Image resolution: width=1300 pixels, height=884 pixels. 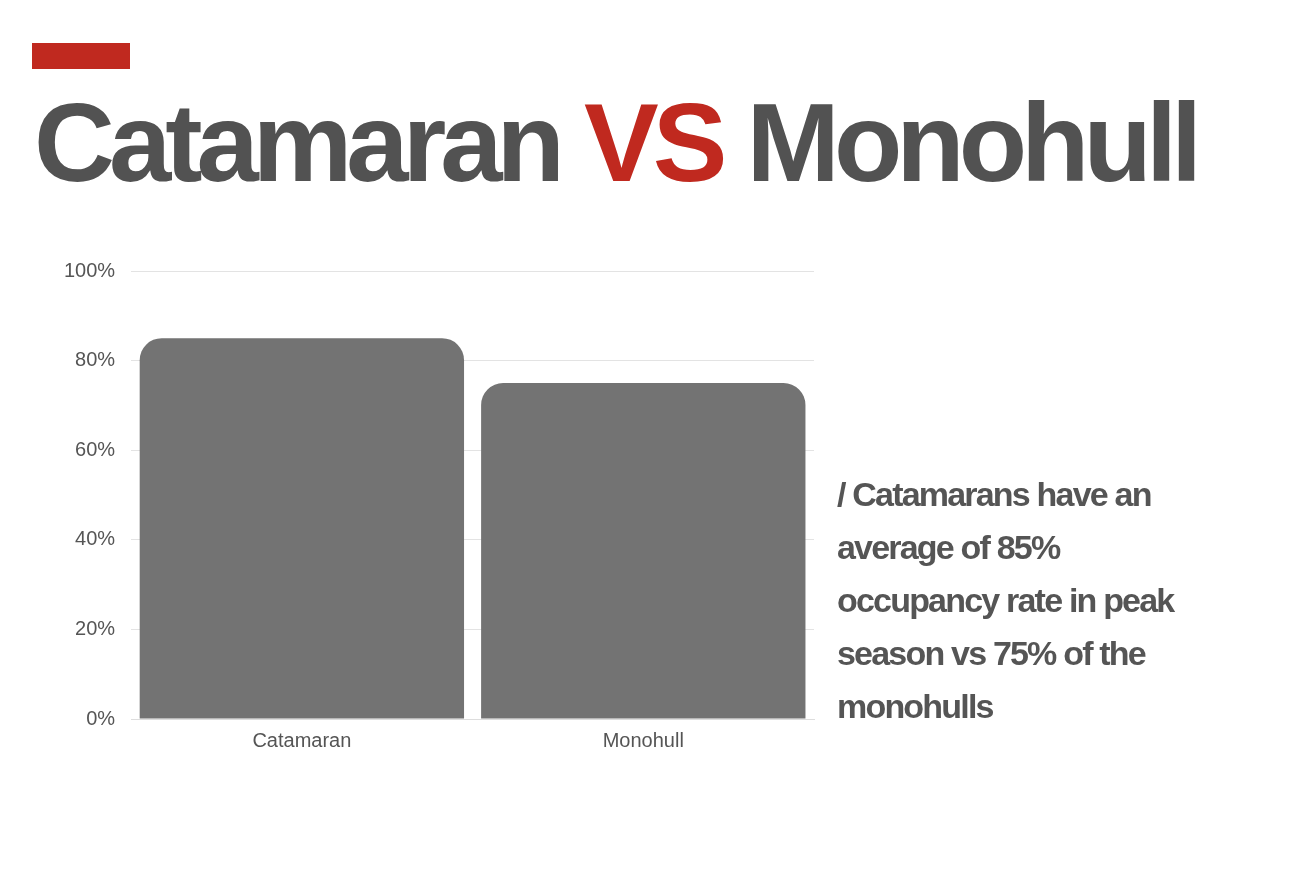 I want to click on x-tick-label: Monohull, so click(x=643, y=739).